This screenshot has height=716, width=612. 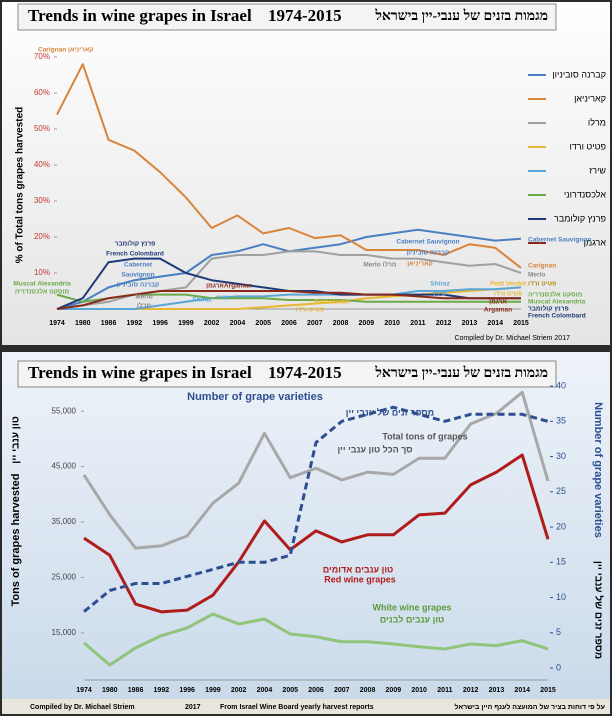 What do you see at coordinates (144, 306) in the screenshot?
I see `annotation: מרלו` at bounding box center [144, 306].